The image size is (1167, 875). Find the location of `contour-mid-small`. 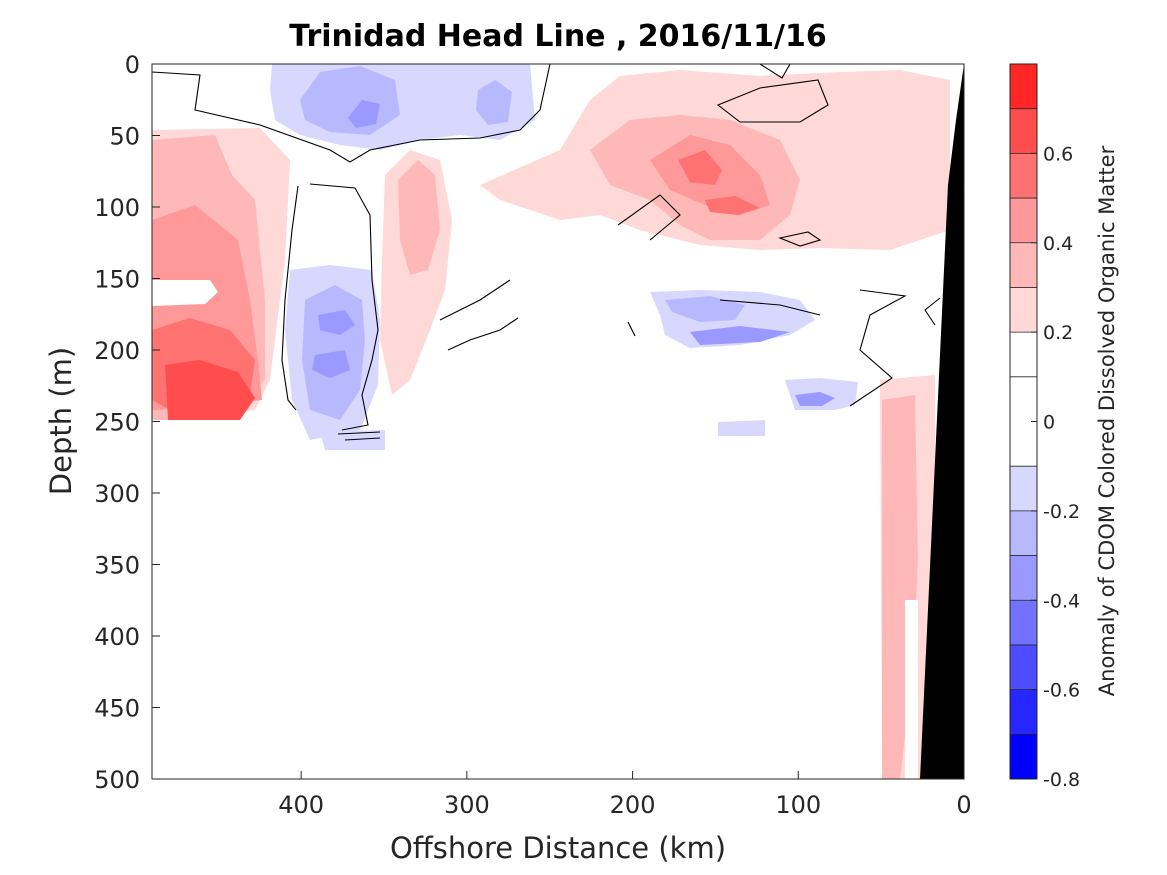

contour-mid-small is located at coordinates (800, 239).